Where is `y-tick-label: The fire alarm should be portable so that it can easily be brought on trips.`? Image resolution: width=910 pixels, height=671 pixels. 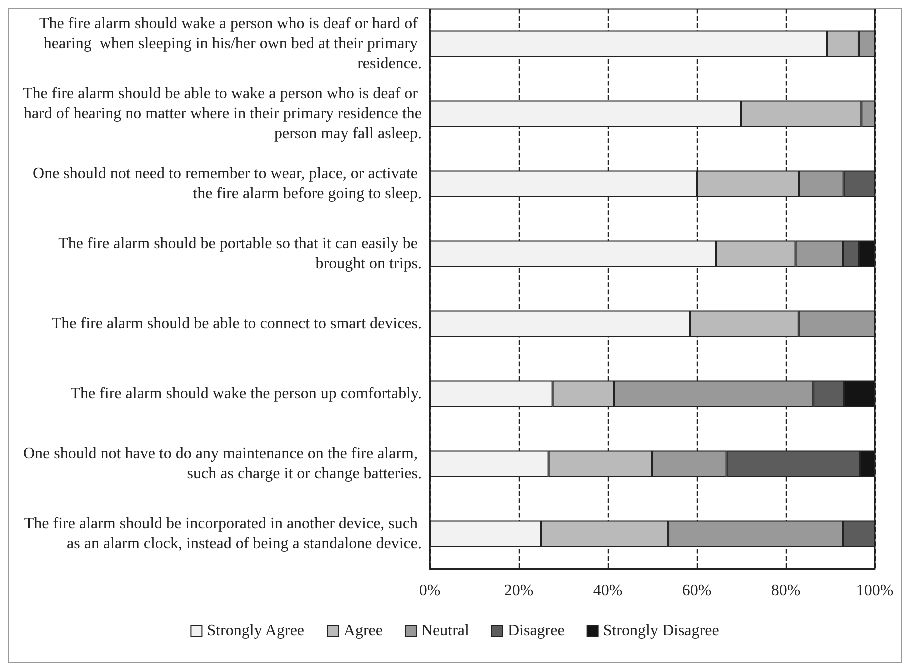 y-tick-label: The fire alarm should be portable so that it can easily be brought on trips. is located at coordinates (240, 254).